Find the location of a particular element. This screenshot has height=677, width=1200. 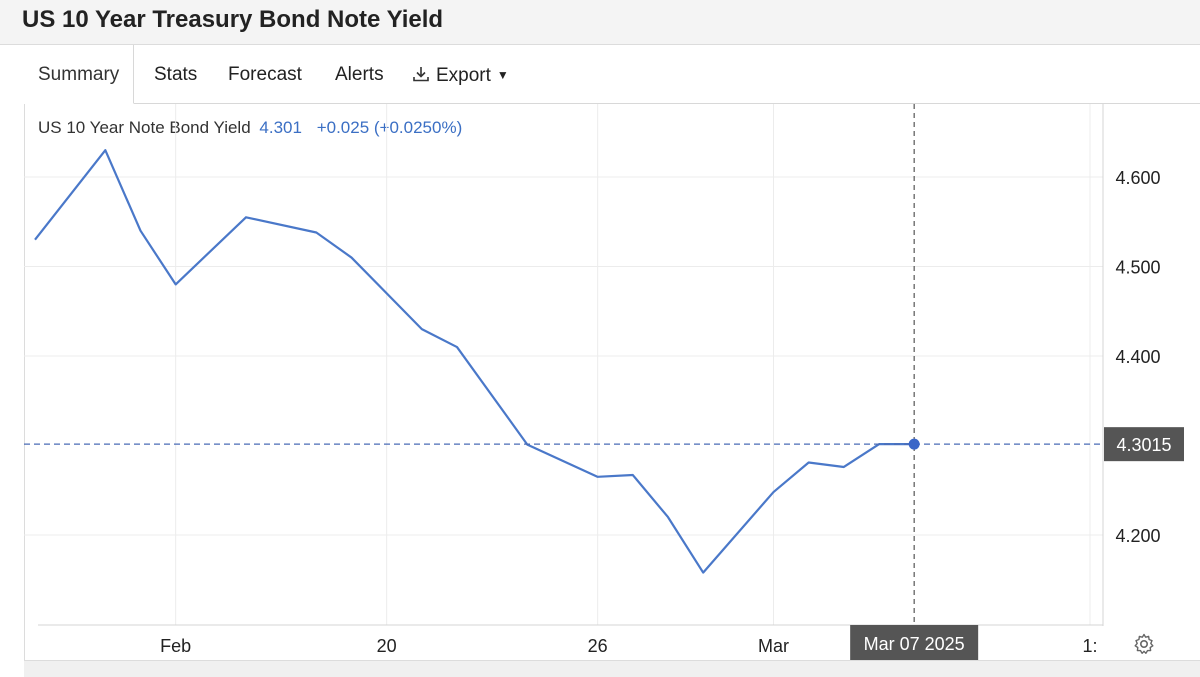

x-tick-label: 1: is located at coordinates (1089, 646).